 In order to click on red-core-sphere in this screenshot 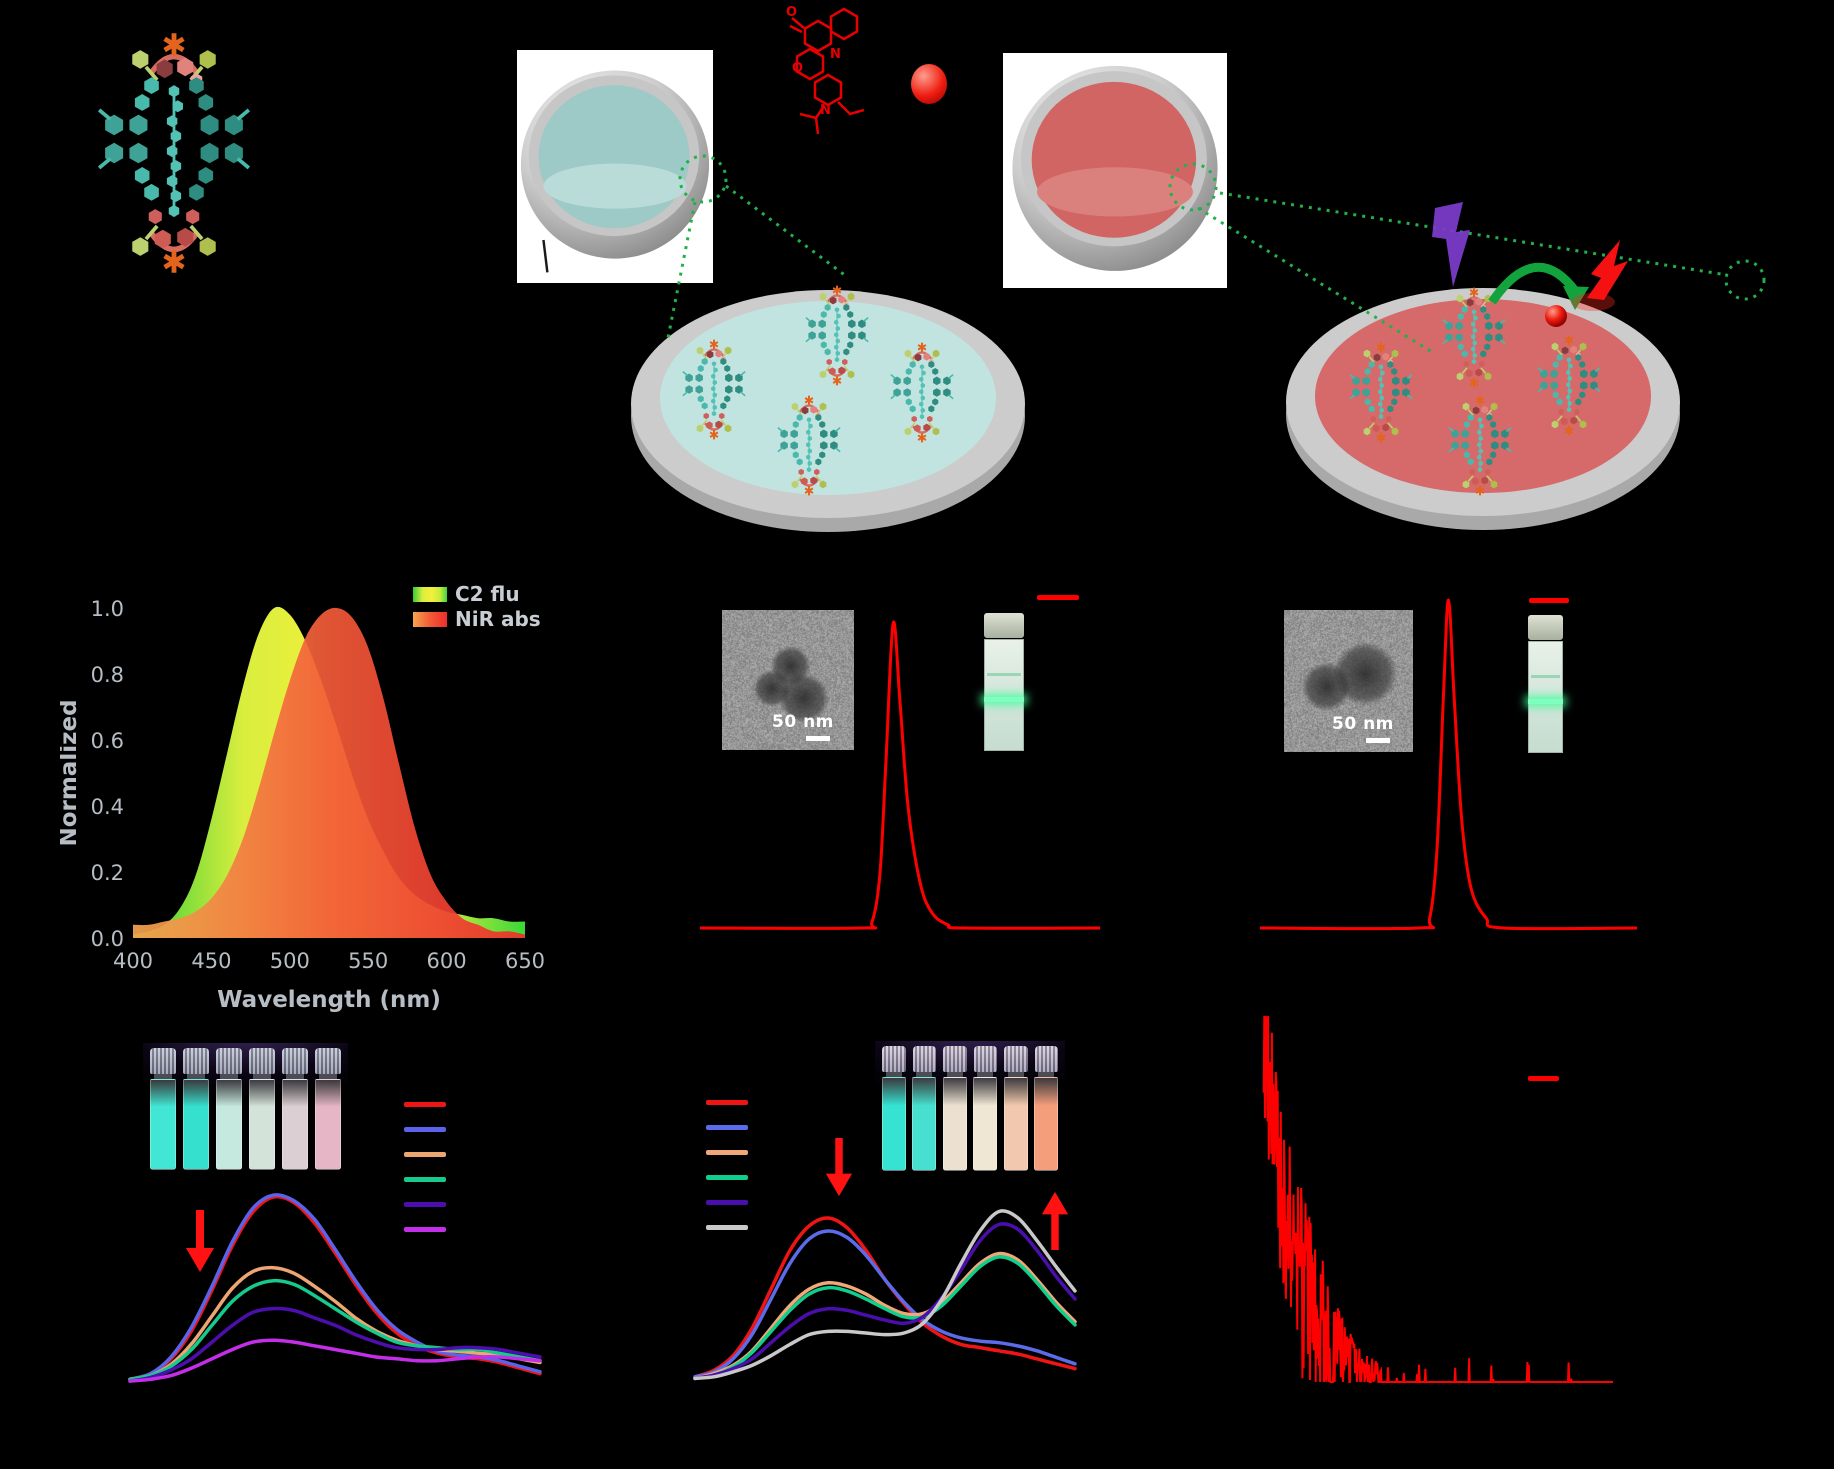, I will do `click(1115, 168)`.